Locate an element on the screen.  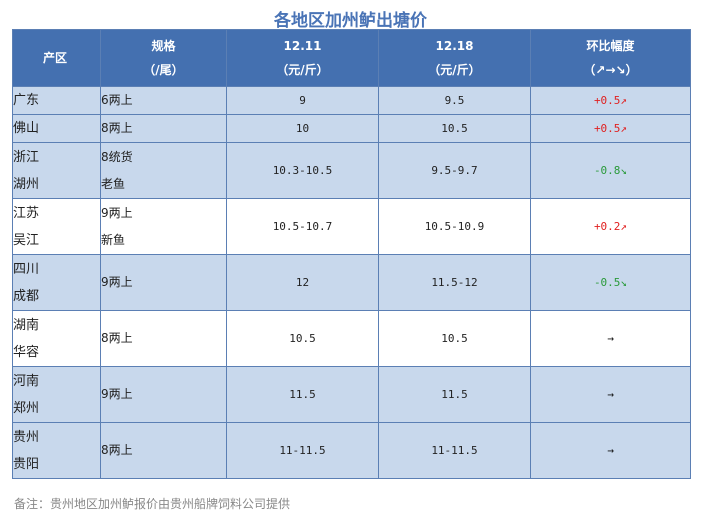
region-cell: 浙江 湖州 is located at coordinates (56, 170).